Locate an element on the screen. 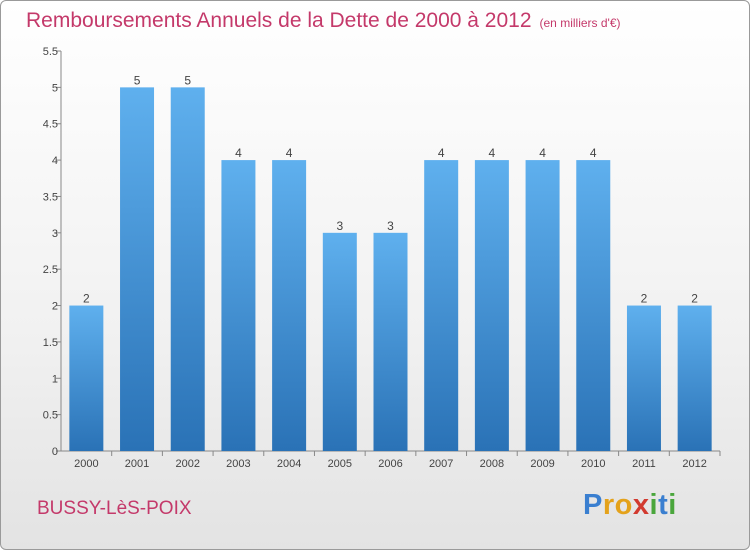 Image resolution: width=750 pixels, height=550 pixels. commune-name: BUSSY-LèS-POIX is located at coordinates (114, 508).